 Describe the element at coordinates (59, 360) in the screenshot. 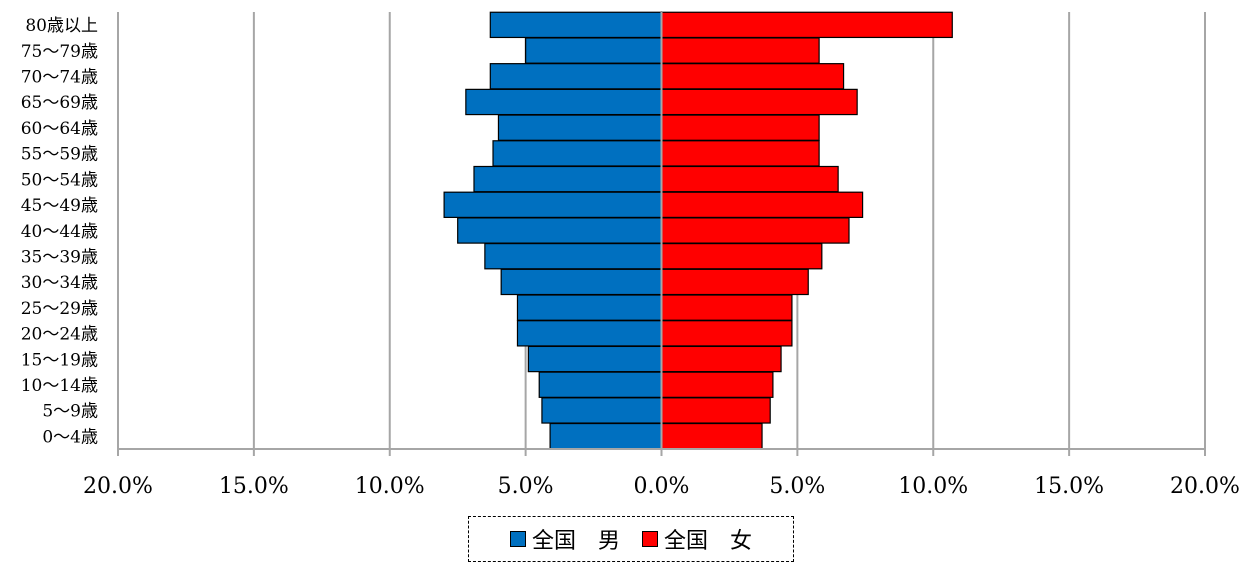

I see `category-label: 15～19歳` at that location.